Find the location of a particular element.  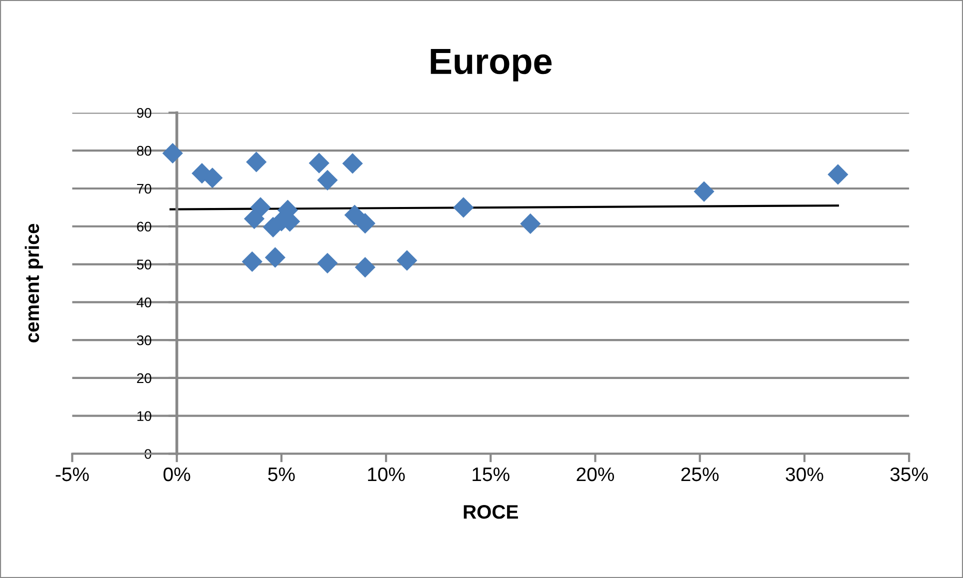

y-tick-label: 20 is located at coordinates (144, 378).